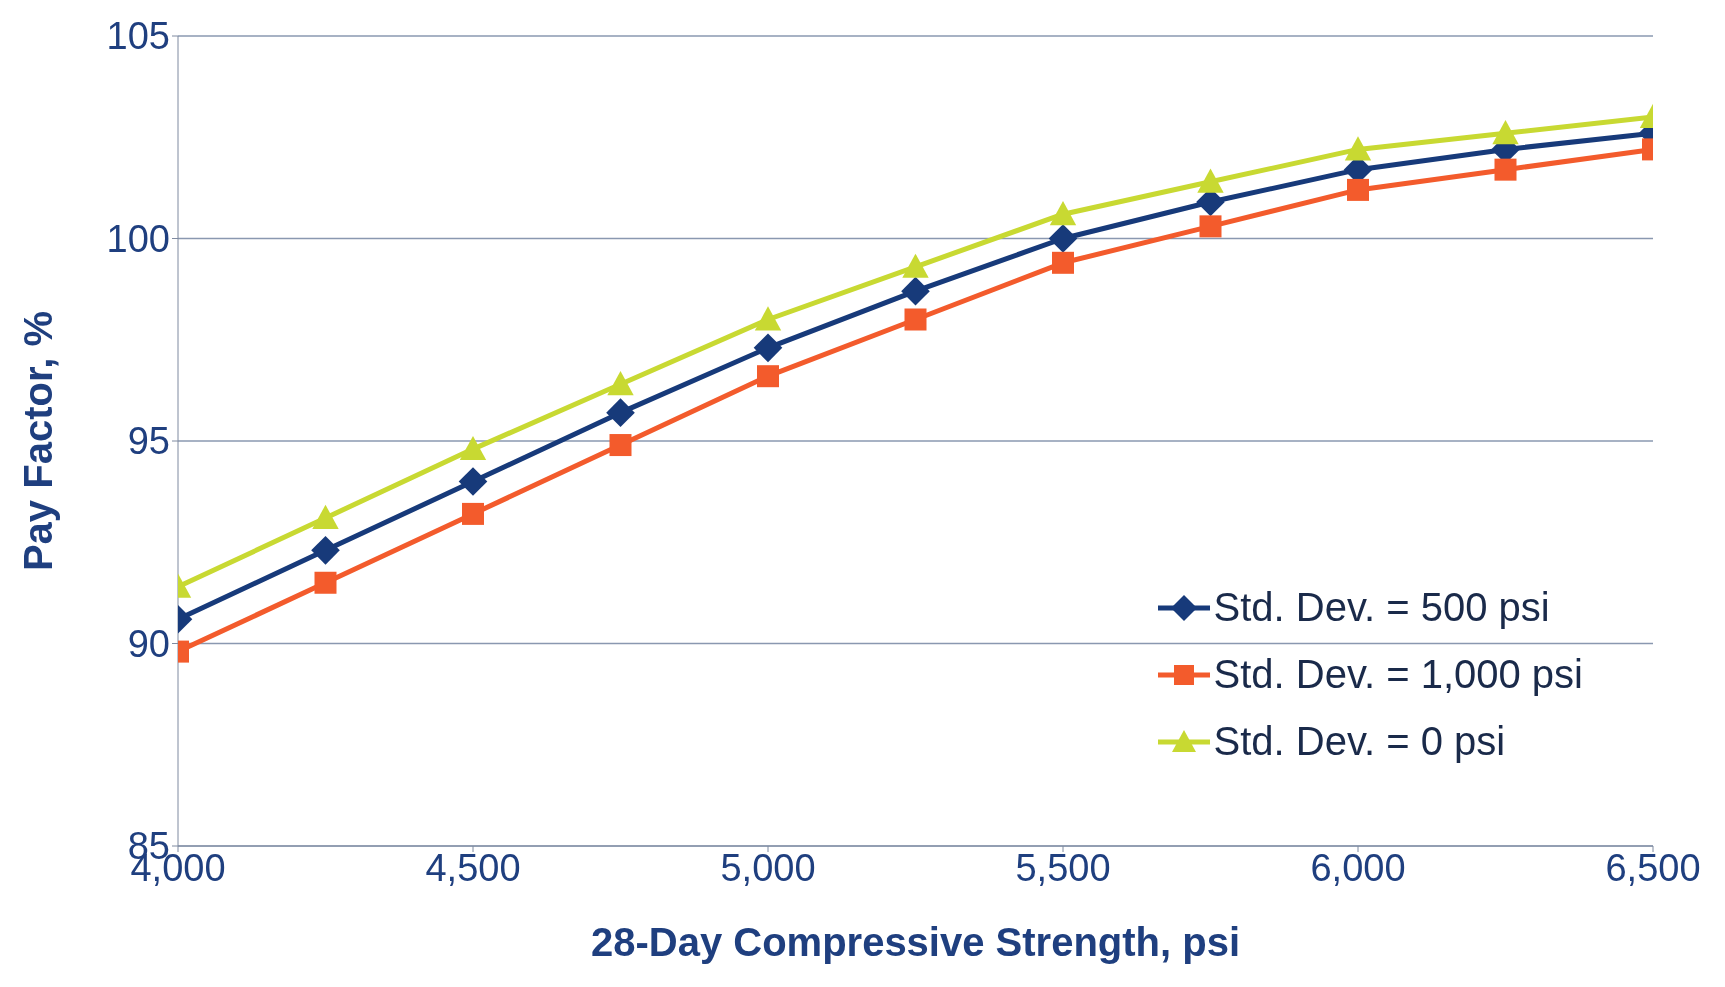 The height and width of the screenshot is (987, 1725). What do you see at coordinates (473, 867) in the screenshot?
I see `x-tick-label: 4,500` at bounding box center [473, 867].